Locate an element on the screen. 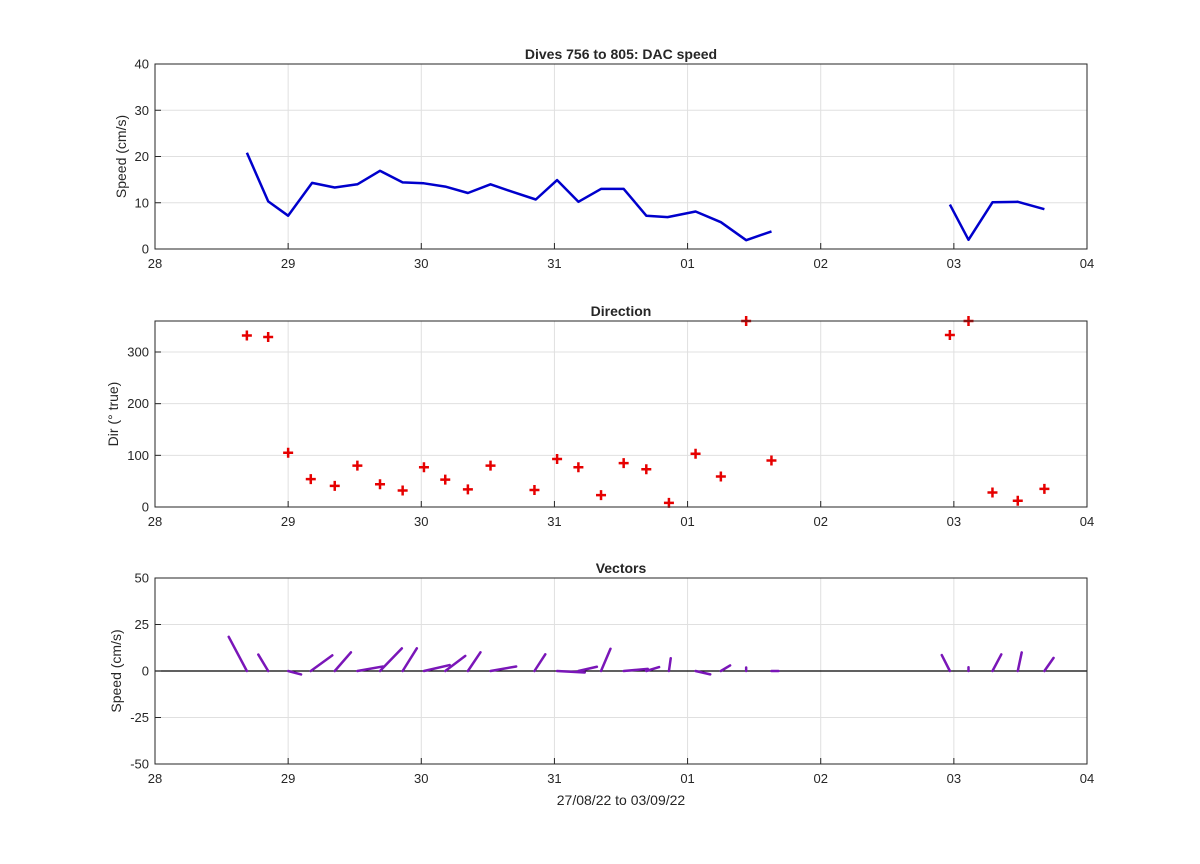 This screenshot has width=1200, height=864. vectors-x-ticks: 28 29 30 31 01 02 03 04 is located at coordinates (621, 772).